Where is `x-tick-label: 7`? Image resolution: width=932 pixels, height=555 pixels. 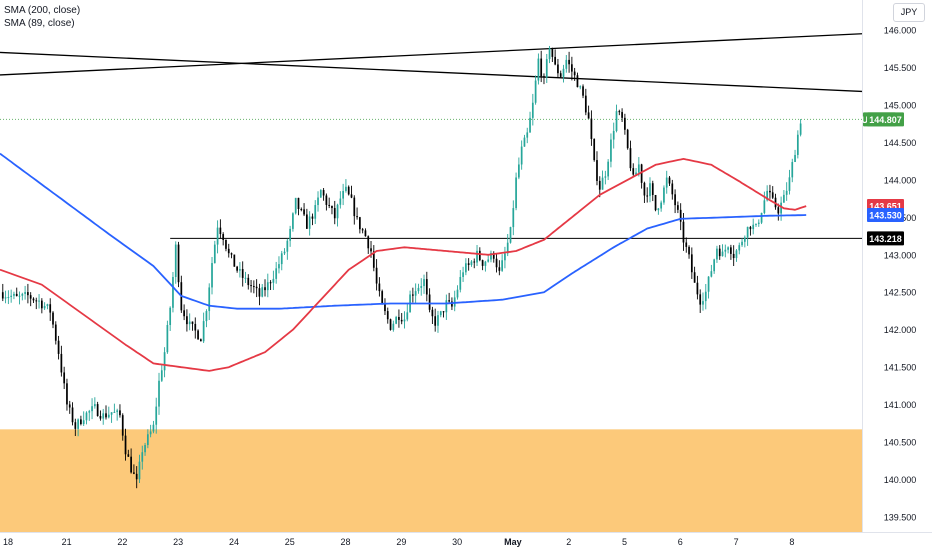 x-tick-label: 7 is located at coordinates (736, 542).